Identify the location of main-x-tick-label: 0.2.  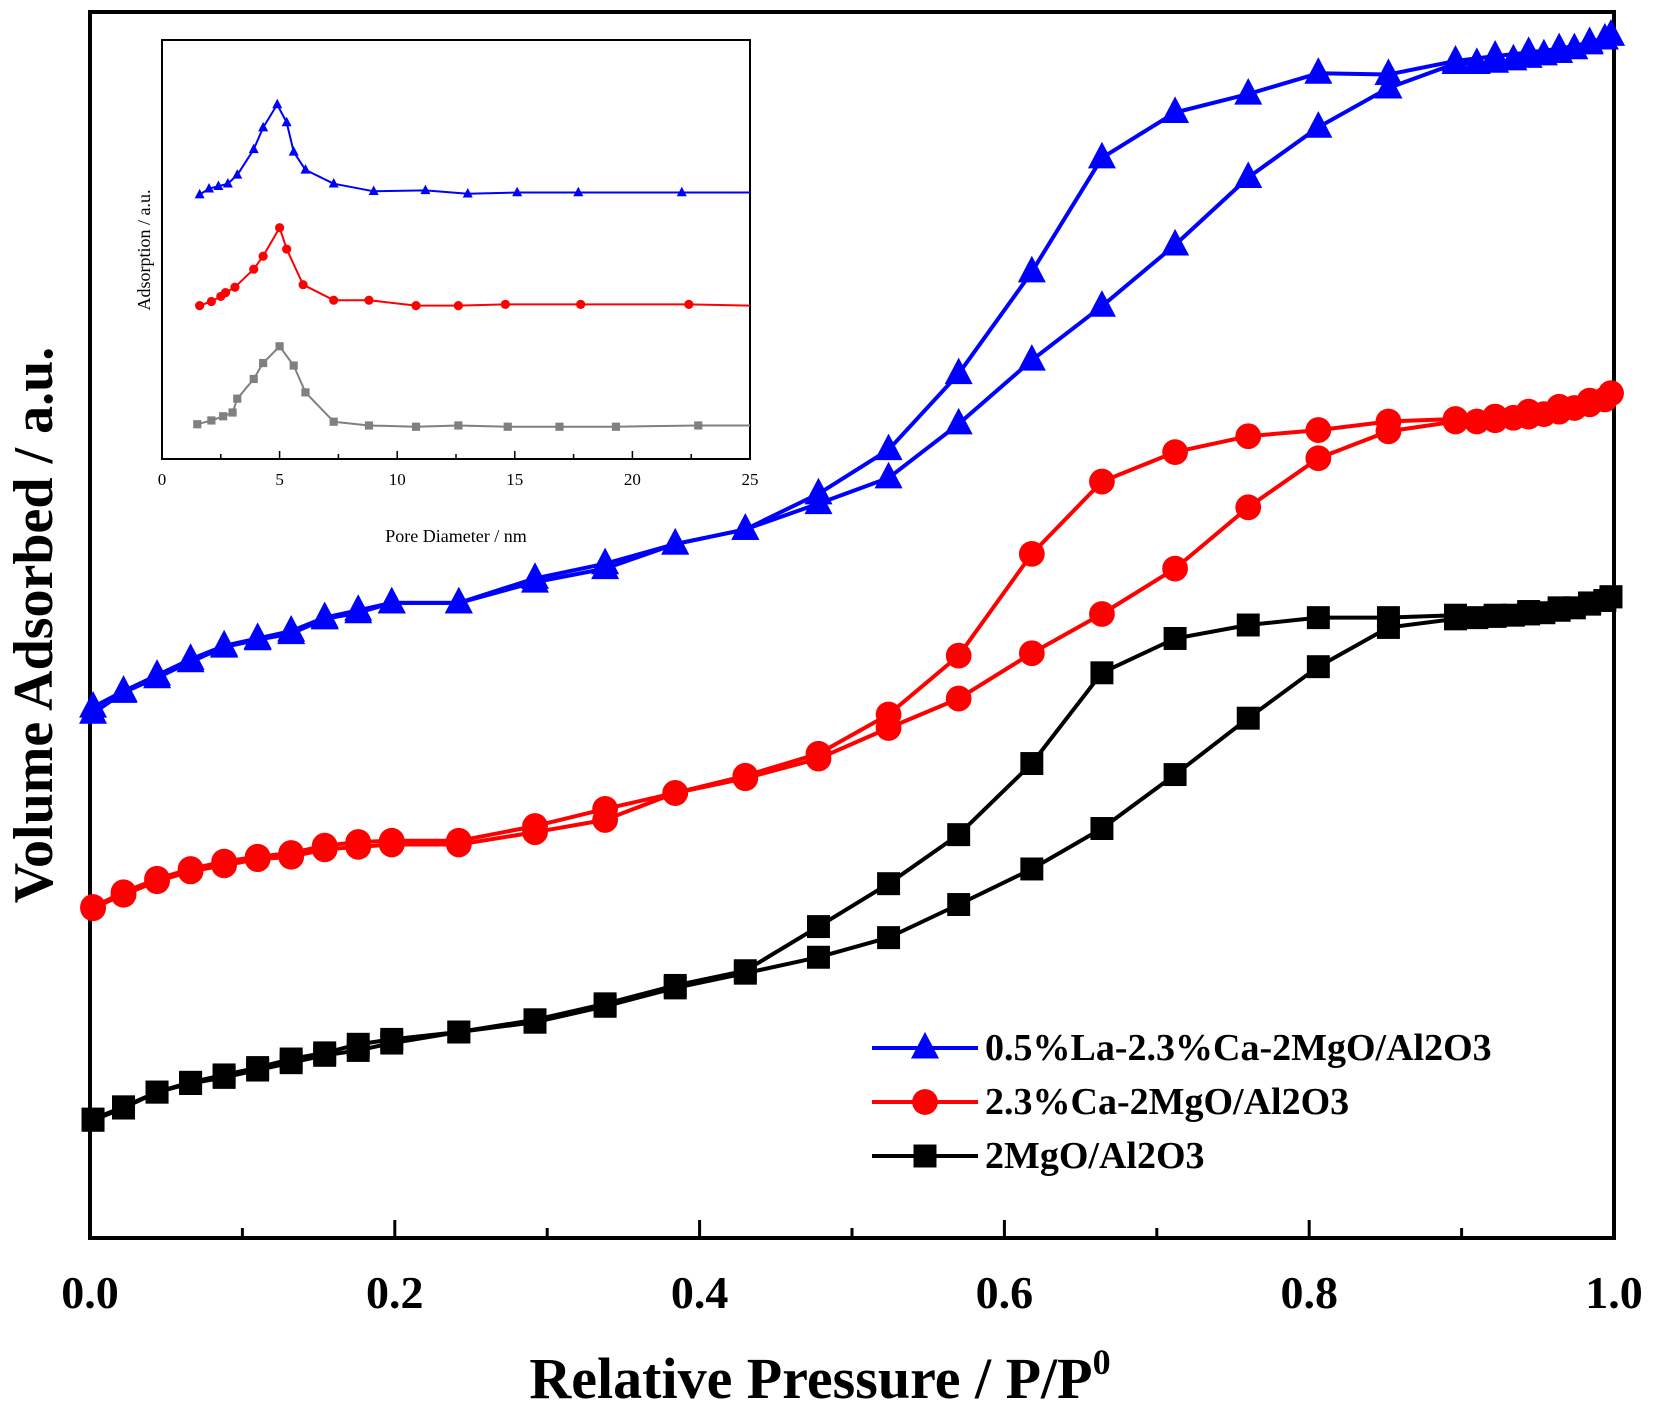
(395, 1292).